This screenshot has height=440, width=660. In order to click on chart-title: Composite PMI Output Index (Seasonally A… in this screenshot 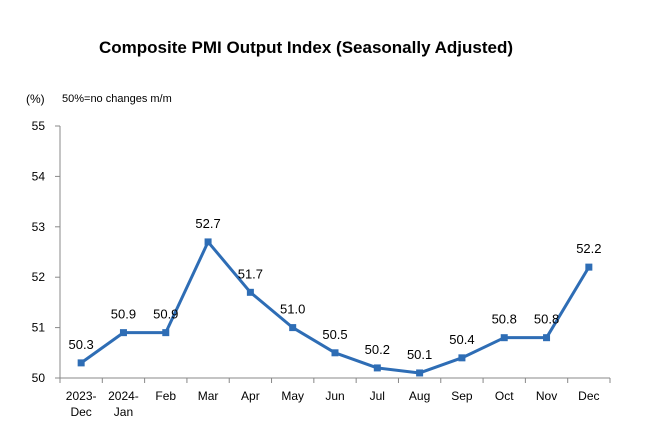, I will do `click(306, 47)`.